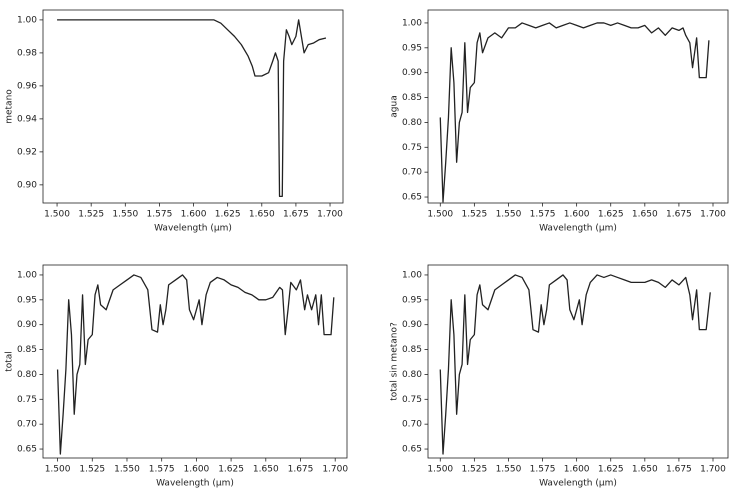  I want to click on y-axis-label: total, so click(10, 361).